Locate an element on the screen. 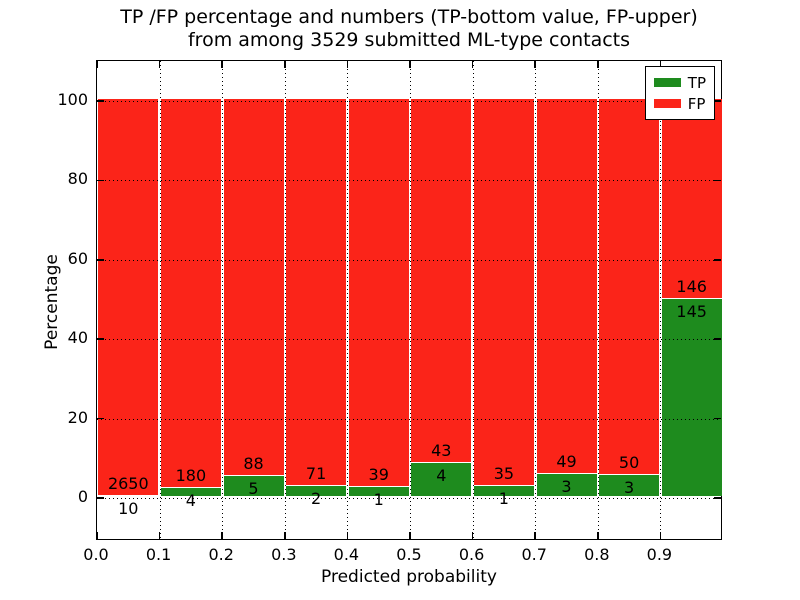  fp-count-label: 43 is located at coordinates (441, 451).